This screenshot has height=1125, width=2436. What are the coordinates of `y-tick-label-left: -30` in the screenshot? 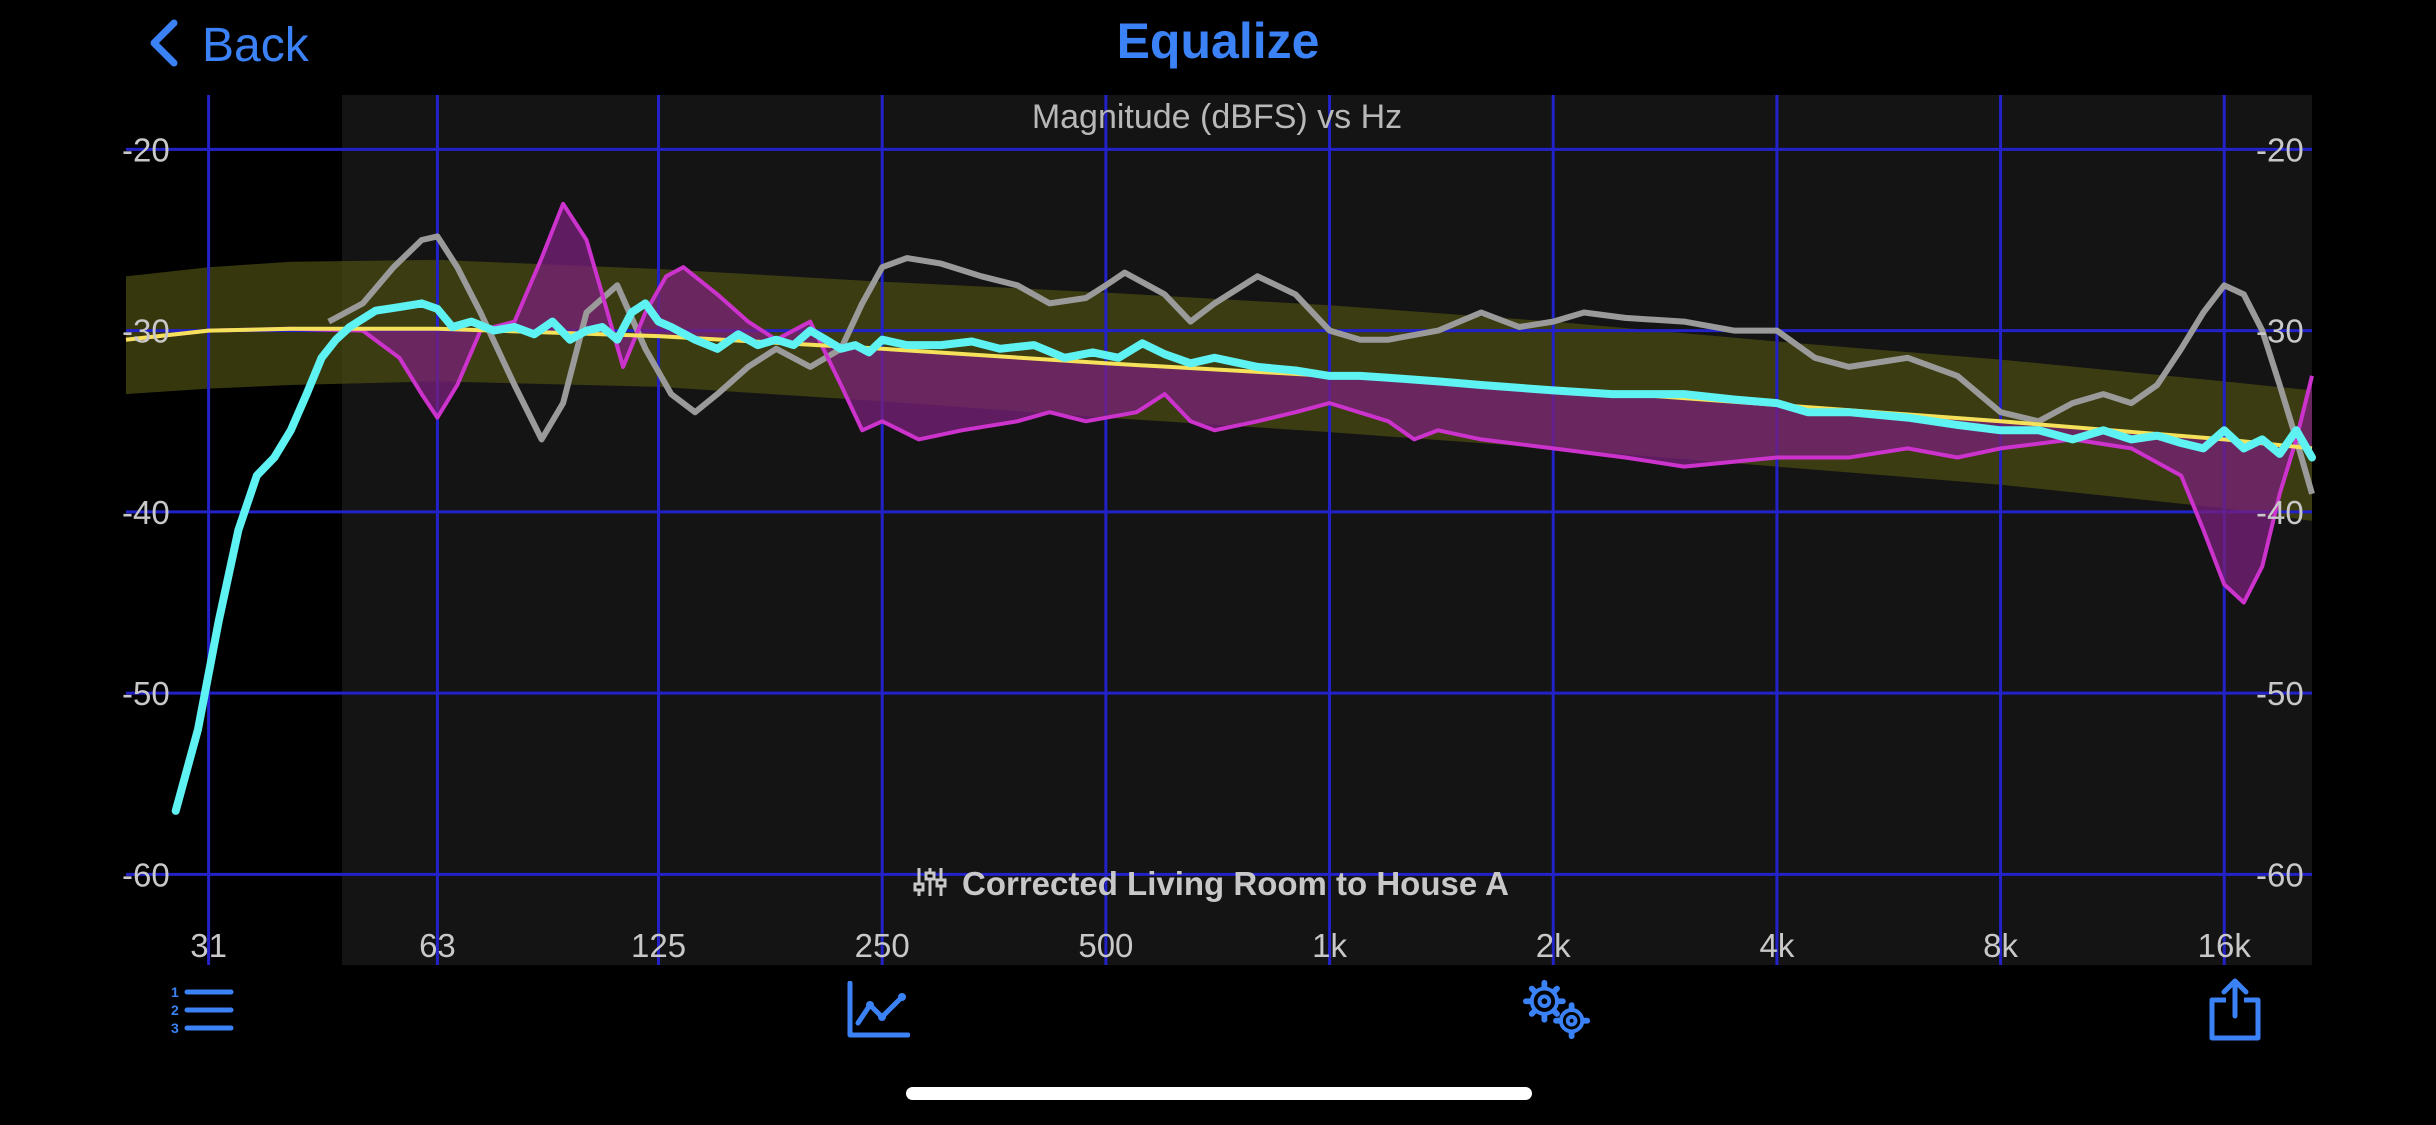 It's located at (146, 331).